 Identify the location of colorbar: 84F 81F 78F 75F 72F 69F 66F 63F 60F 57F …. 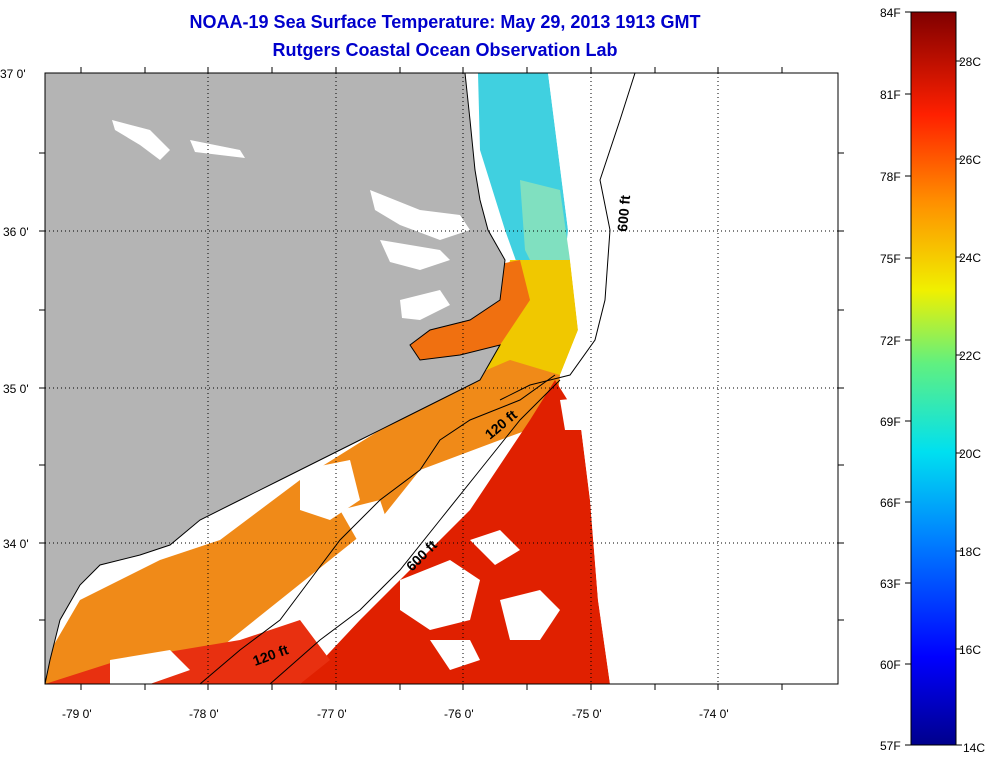
(932, 380).